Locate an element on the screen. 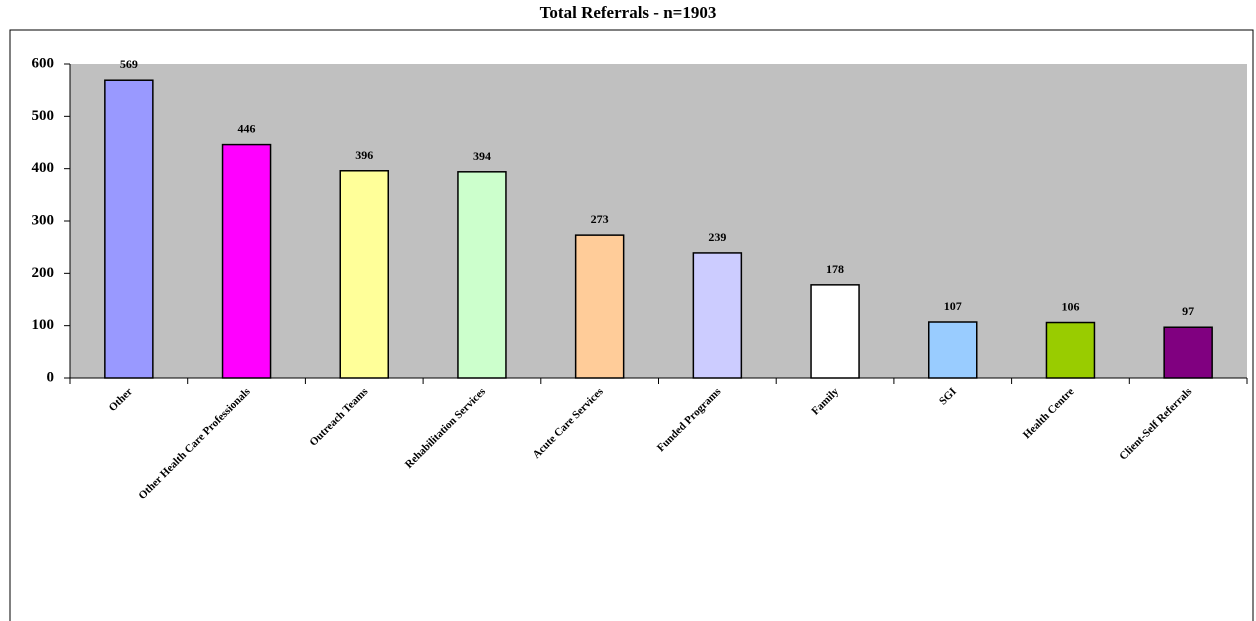  y-tick-label: 600 is located at coordinates (43, 63).